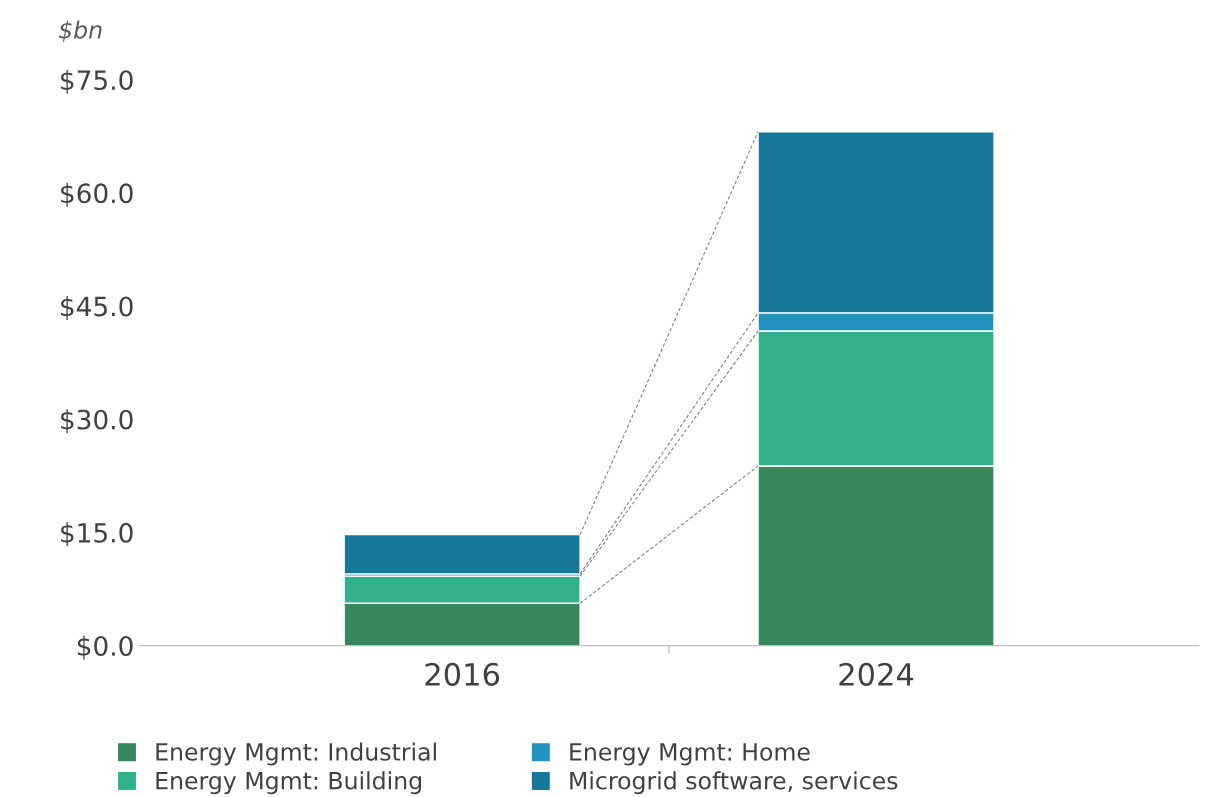 This screenshot has height=797, width=1211. Describe the element at coordinates (80, 31) in the screenshot. I see `y-axis-title: $bn` at that location.